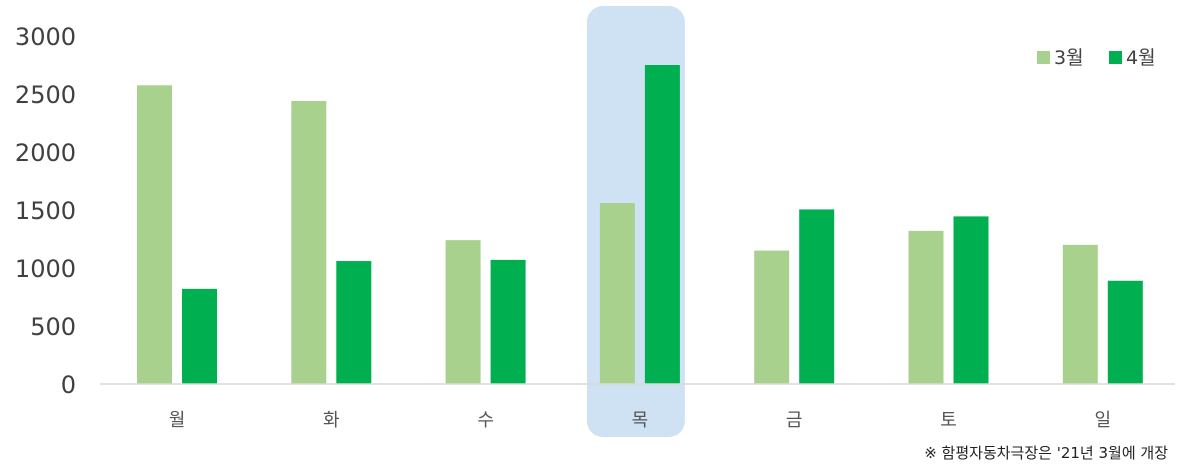 This screenshot has height=468, width=1188. I want to click on y-tick-label-3000: 3000, so click(45, 37).